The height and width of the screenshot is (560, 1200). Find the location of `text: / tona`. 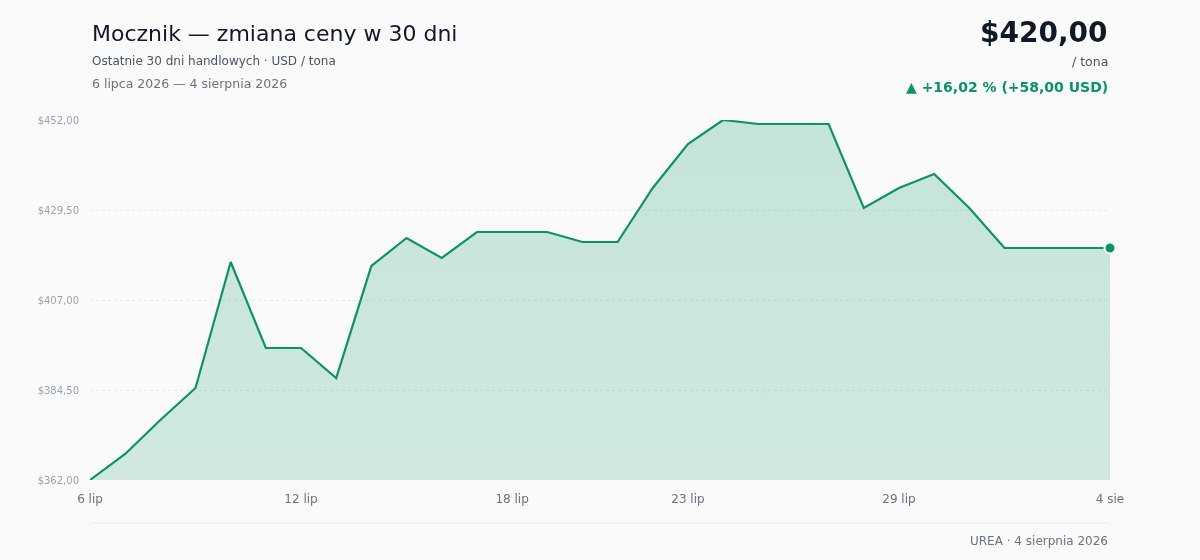

text: / tona is located at coordinates (1090, 61).